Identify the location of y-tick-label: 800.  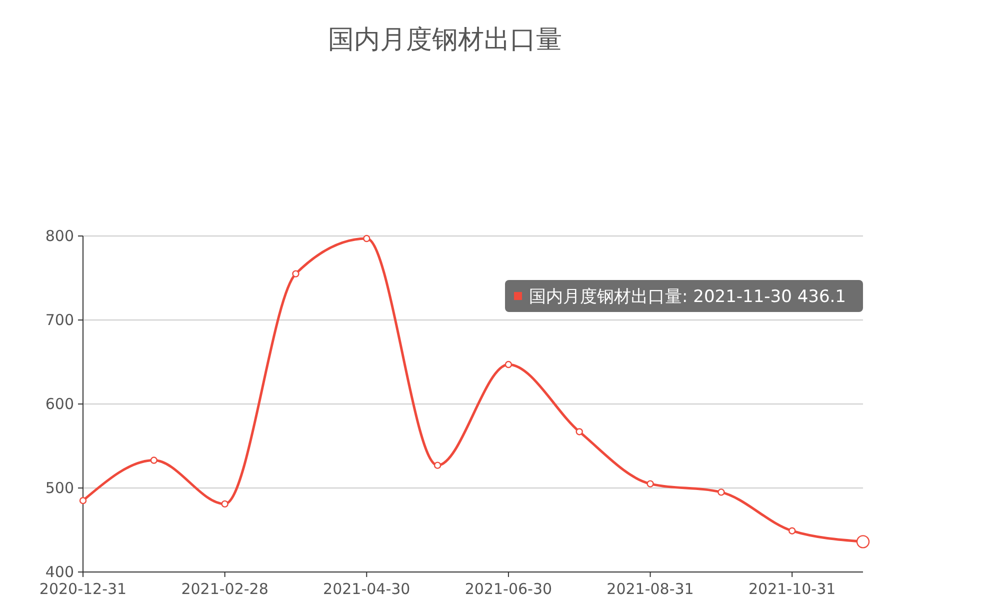
(59, 236).